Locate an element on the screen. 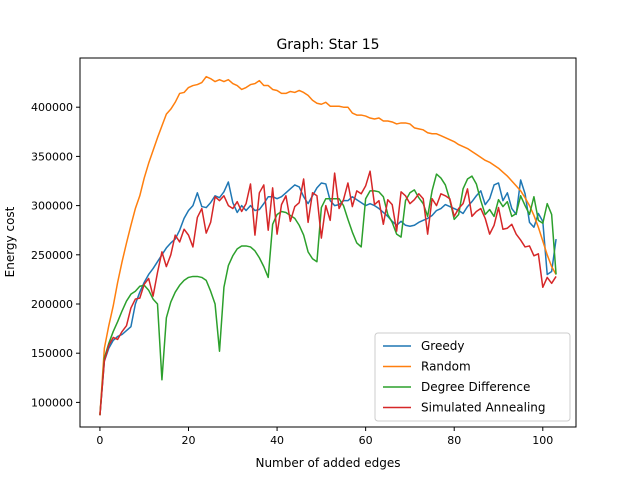 The height and width of the screenshot is (480, 640). y-tick-label: 100000 is located at coordinates (52, 402).